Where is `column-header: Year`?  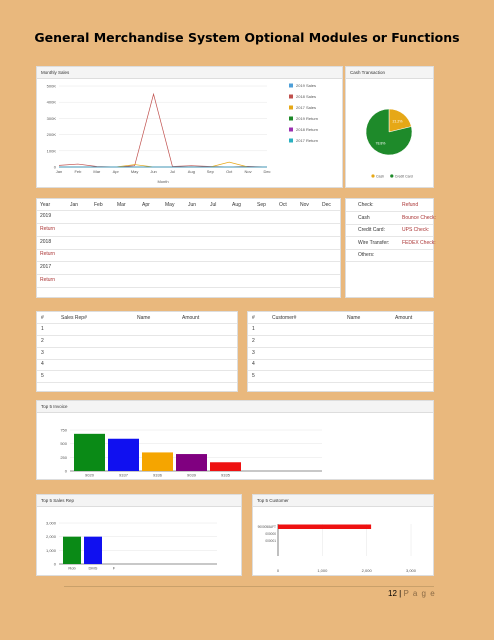 column-header: Year is located at coordinates (45, 205).